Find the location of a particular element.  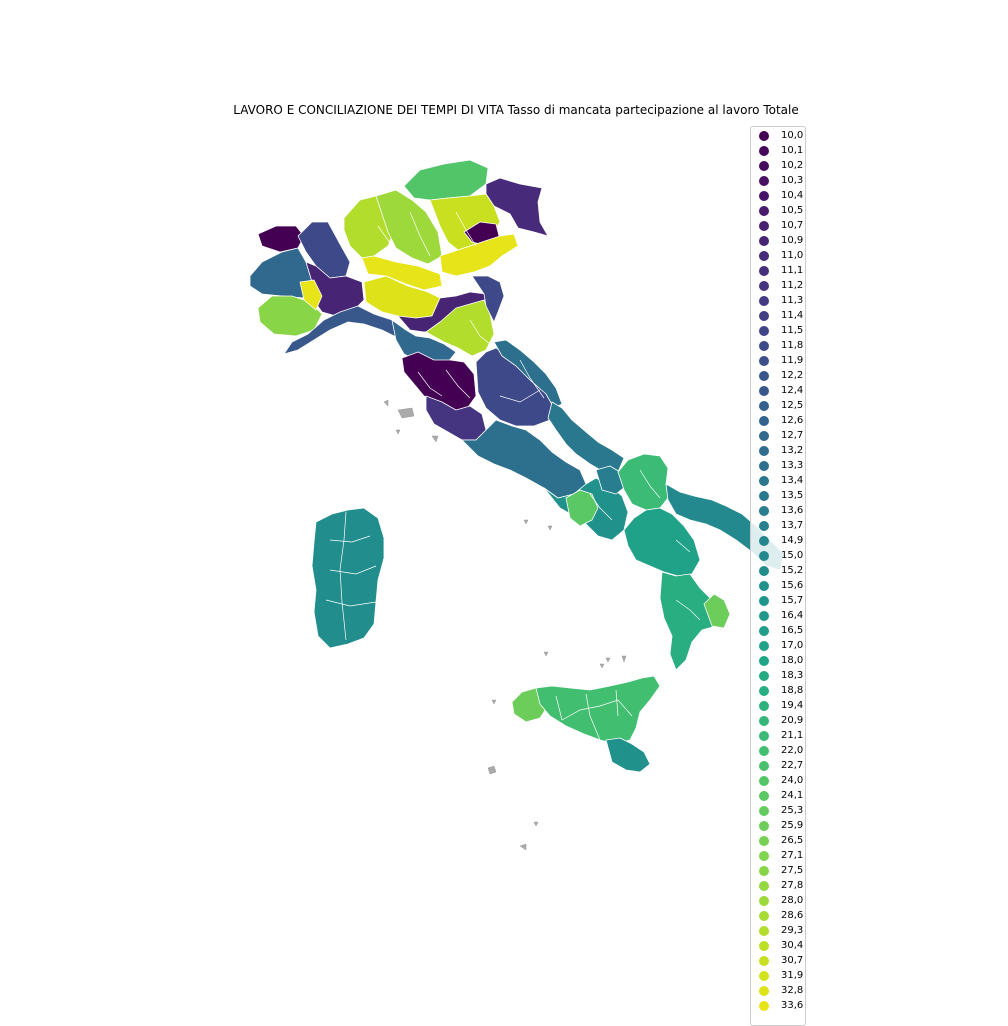

legend-item: 28,6 is located at coordinates (779, 915).